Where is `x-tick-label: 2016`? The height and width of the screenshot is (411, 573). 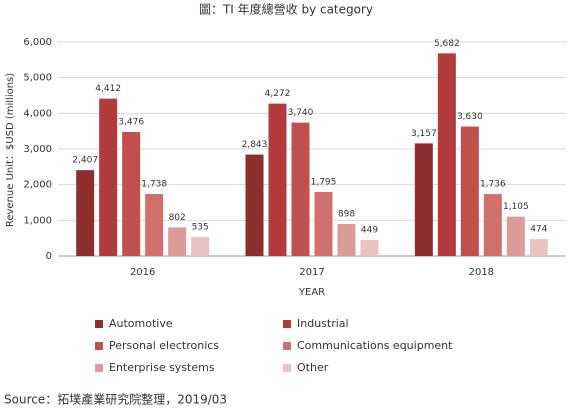
x-tick-label: 2016 is located at coordinates (142, 272).